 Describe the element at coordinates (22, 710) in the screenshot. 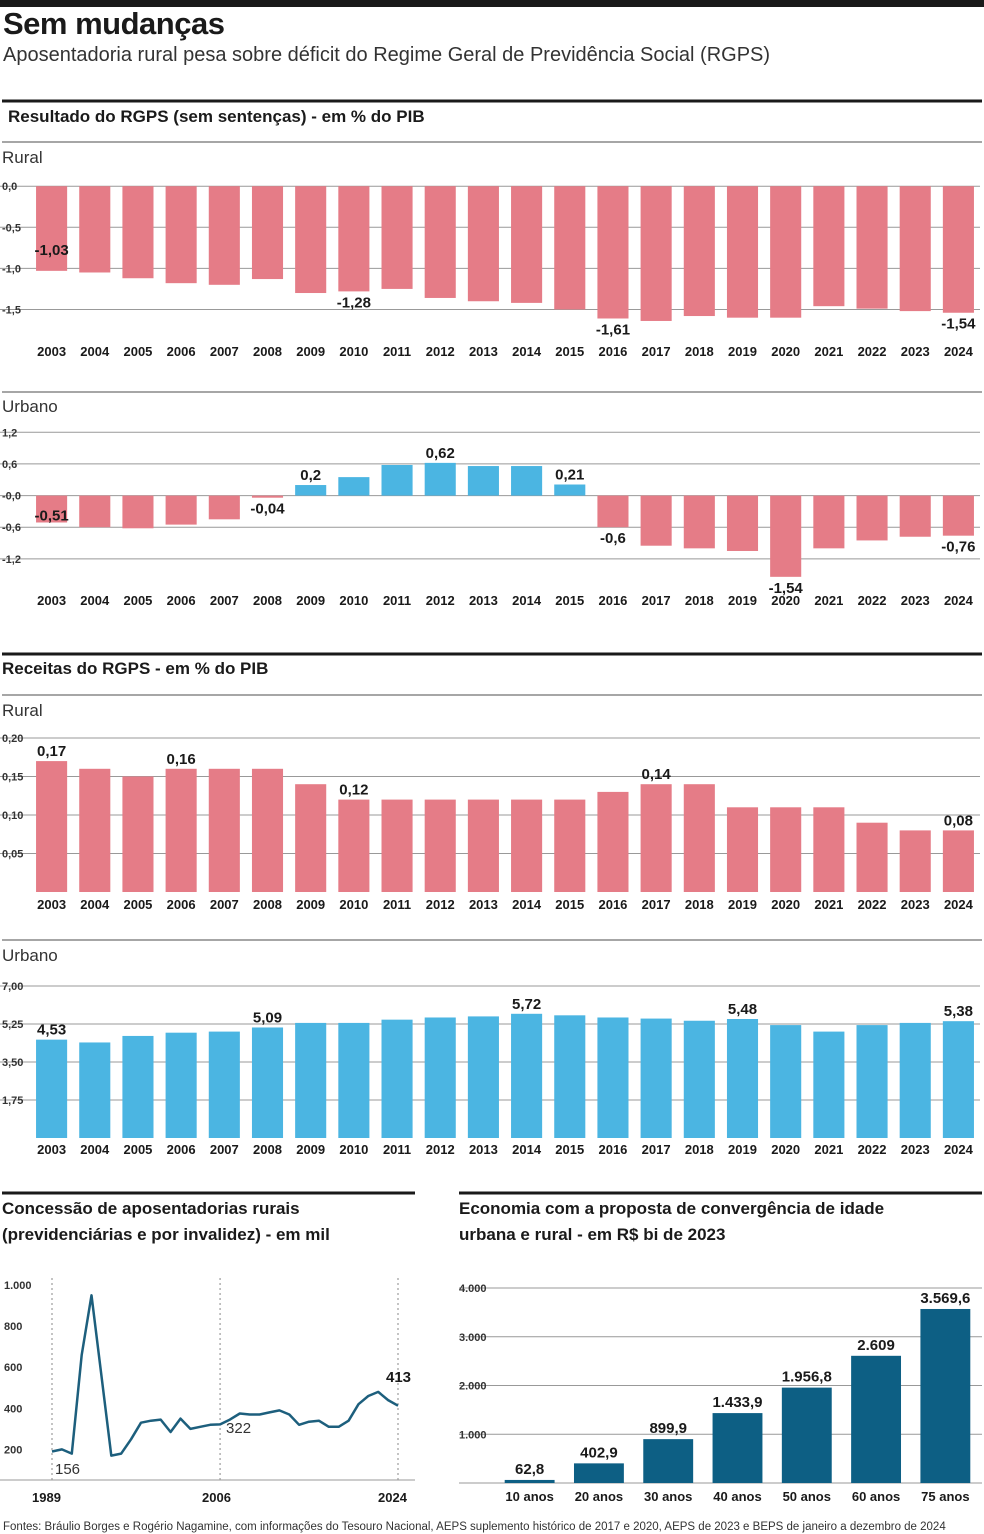

I see `panel-label-receitas-rural: Rural` at that location.